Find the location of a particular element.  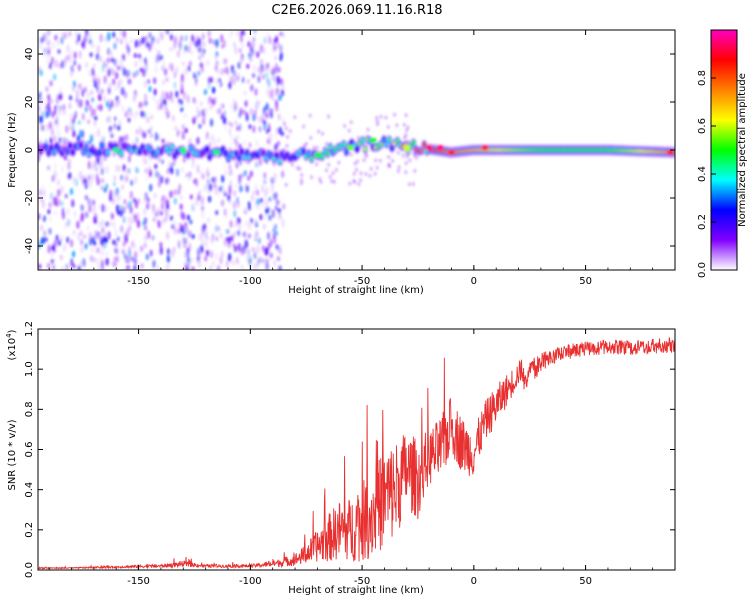

snr-ytick-label: 0.4 is located at coordinates (29, 490).